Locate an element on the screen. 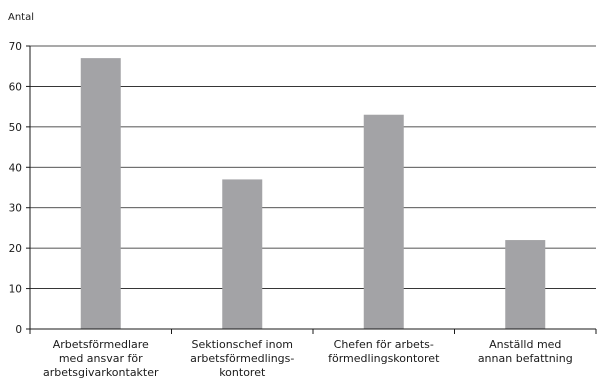  y-axis-title: Antal is located at coordinates (21, 17).